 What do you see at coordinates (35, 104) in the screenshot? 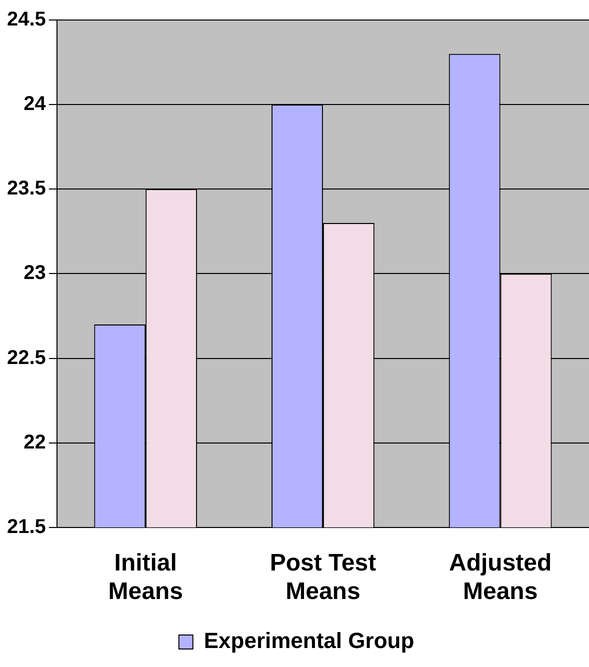
I see `y-tick-label: 24` at bounding box center [35, 104].